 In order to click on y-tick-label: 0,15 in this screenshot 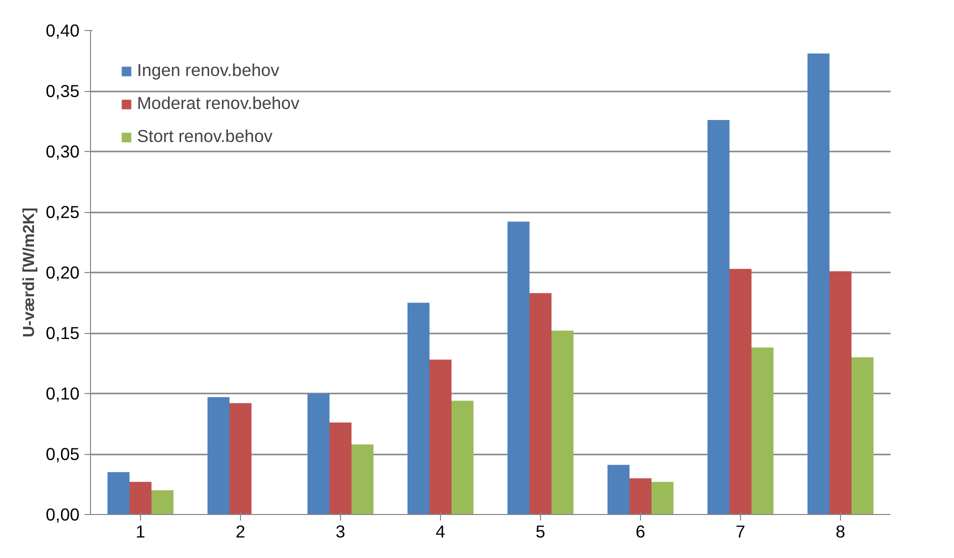, I will do `click(63, 333)`.